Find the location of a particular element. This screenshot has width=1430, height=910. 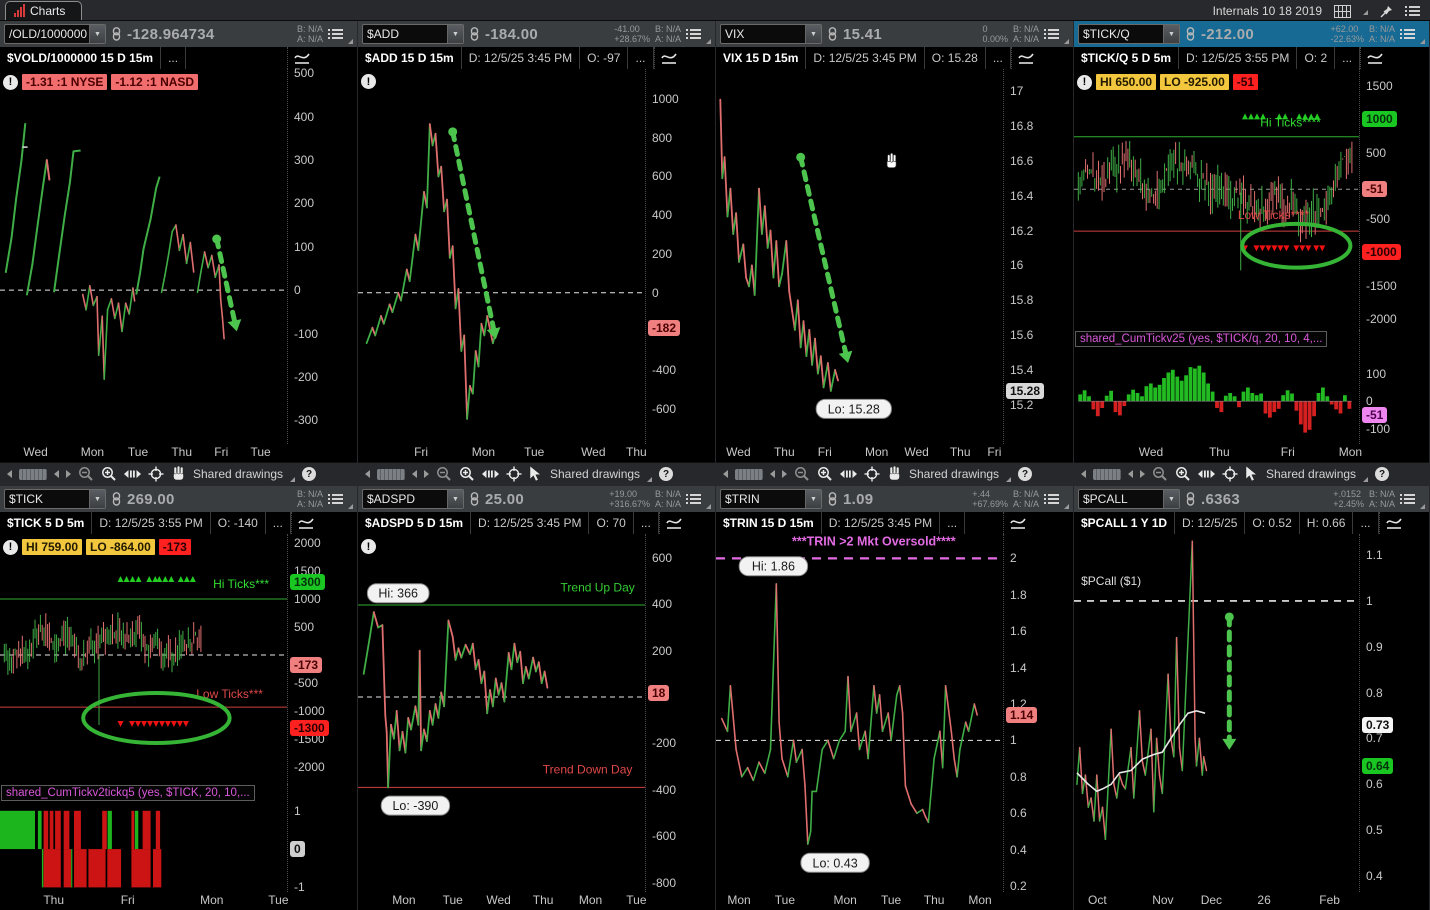

chart-canvas: Hi Ticks*** Low Ticks*** is located at coordinates (143, 659).